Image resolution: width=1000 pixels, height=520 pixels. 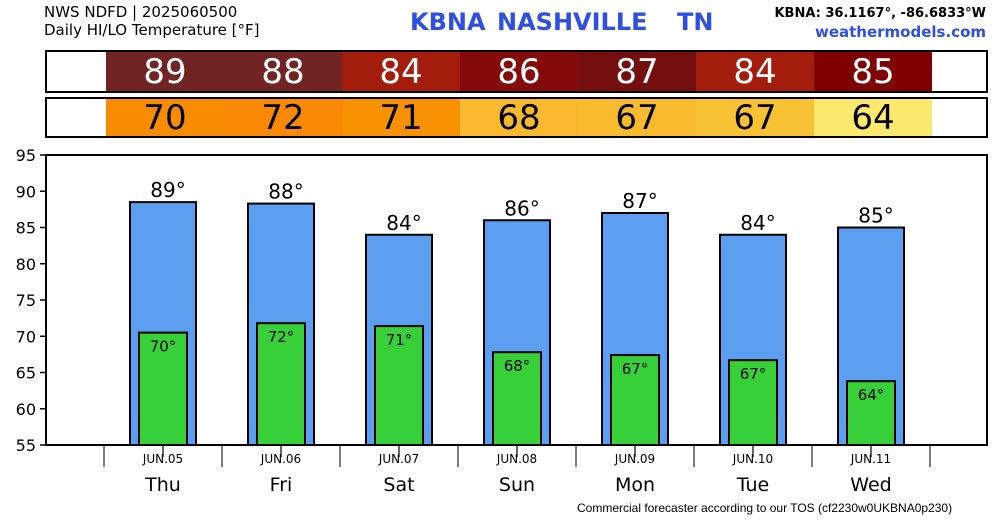 What do you see at coordinates (152, 30) in the screenshot?
I see `chart-subtitle: Daily HI/LO Temperature [°F]` at bounding box center [152, 30].